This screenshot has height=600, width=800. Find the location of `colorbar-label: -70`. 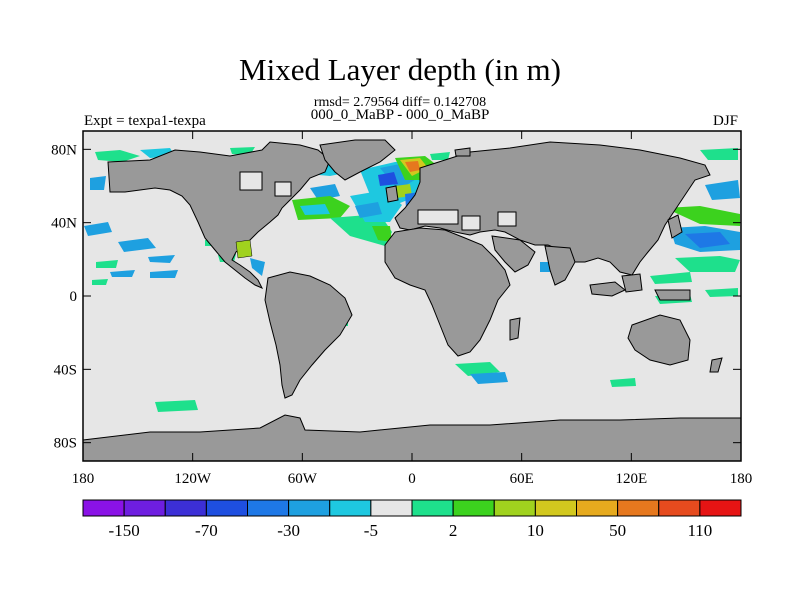

colorbar-label: -70 is located at coordinates (206, 530).